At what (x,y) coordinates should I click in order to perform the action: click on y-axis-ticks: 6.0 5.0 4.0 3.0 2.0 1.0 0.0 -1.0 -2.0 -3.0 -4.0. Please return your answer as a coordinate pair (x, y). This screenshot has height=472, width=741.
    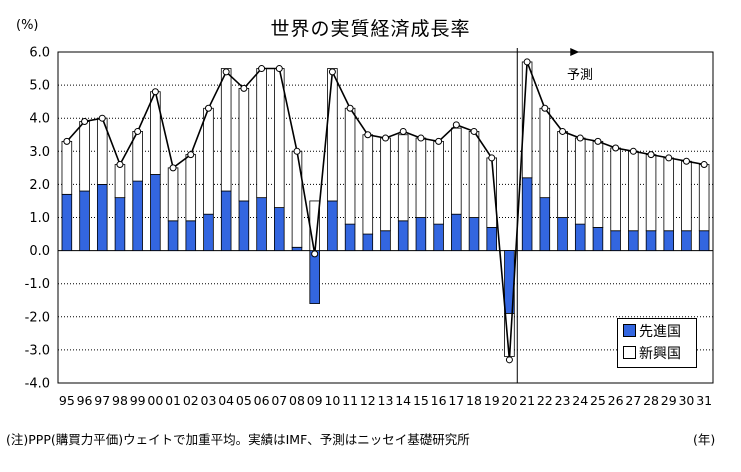
    Looking at the image, I should click on (37, 219).